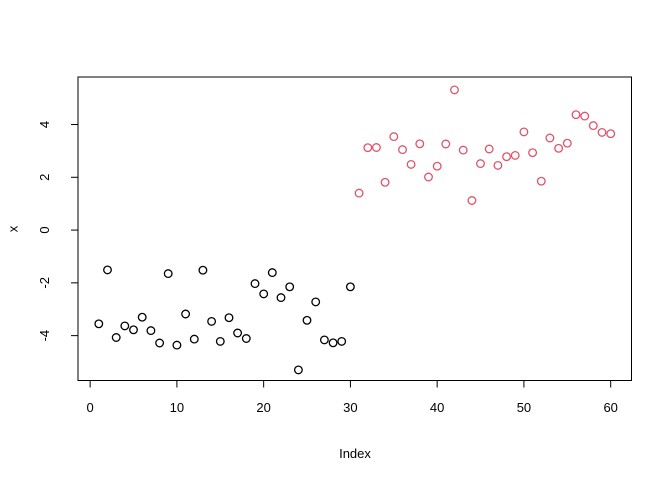  What do you see at coordinates (44, 229) in the screenshot?
I see `y-tick-label: 0` at bounding box center [44, 229].